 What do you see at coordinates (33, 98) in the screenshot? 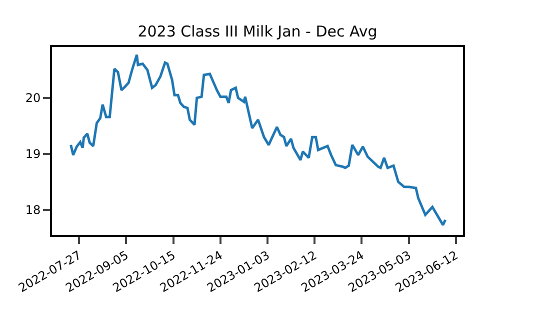
I see `y-tick-label: 20` at bounding box center [33, 98].